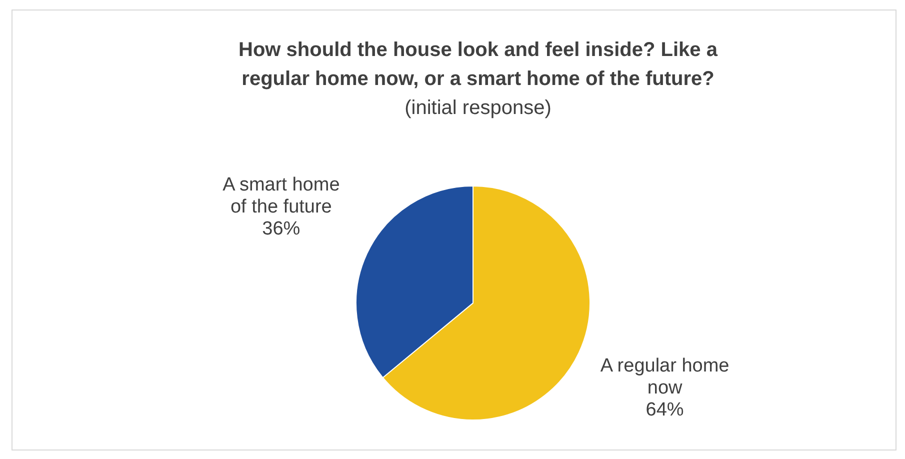 Image resolution: width=905 pixels, height=459 pixels. I want to click on slice-label: A regular home now, so click(665, 376).